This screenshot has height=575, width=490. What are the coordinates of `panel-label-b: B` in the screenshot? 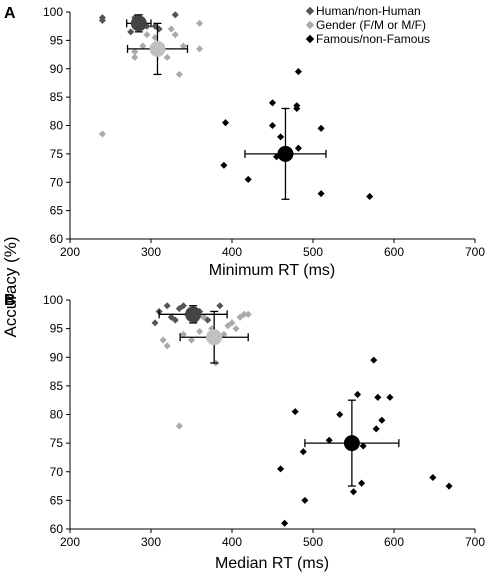 It's located at (10, 300).